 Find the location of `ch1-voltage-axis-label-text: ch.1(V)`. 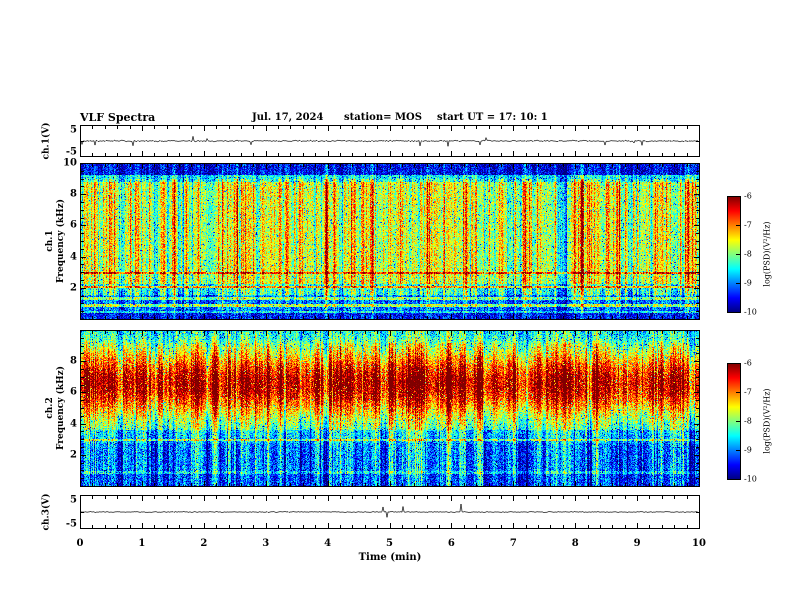

ch1-voltage-axis-label-text: ch.1(V) is located at coordinates (46, 141).